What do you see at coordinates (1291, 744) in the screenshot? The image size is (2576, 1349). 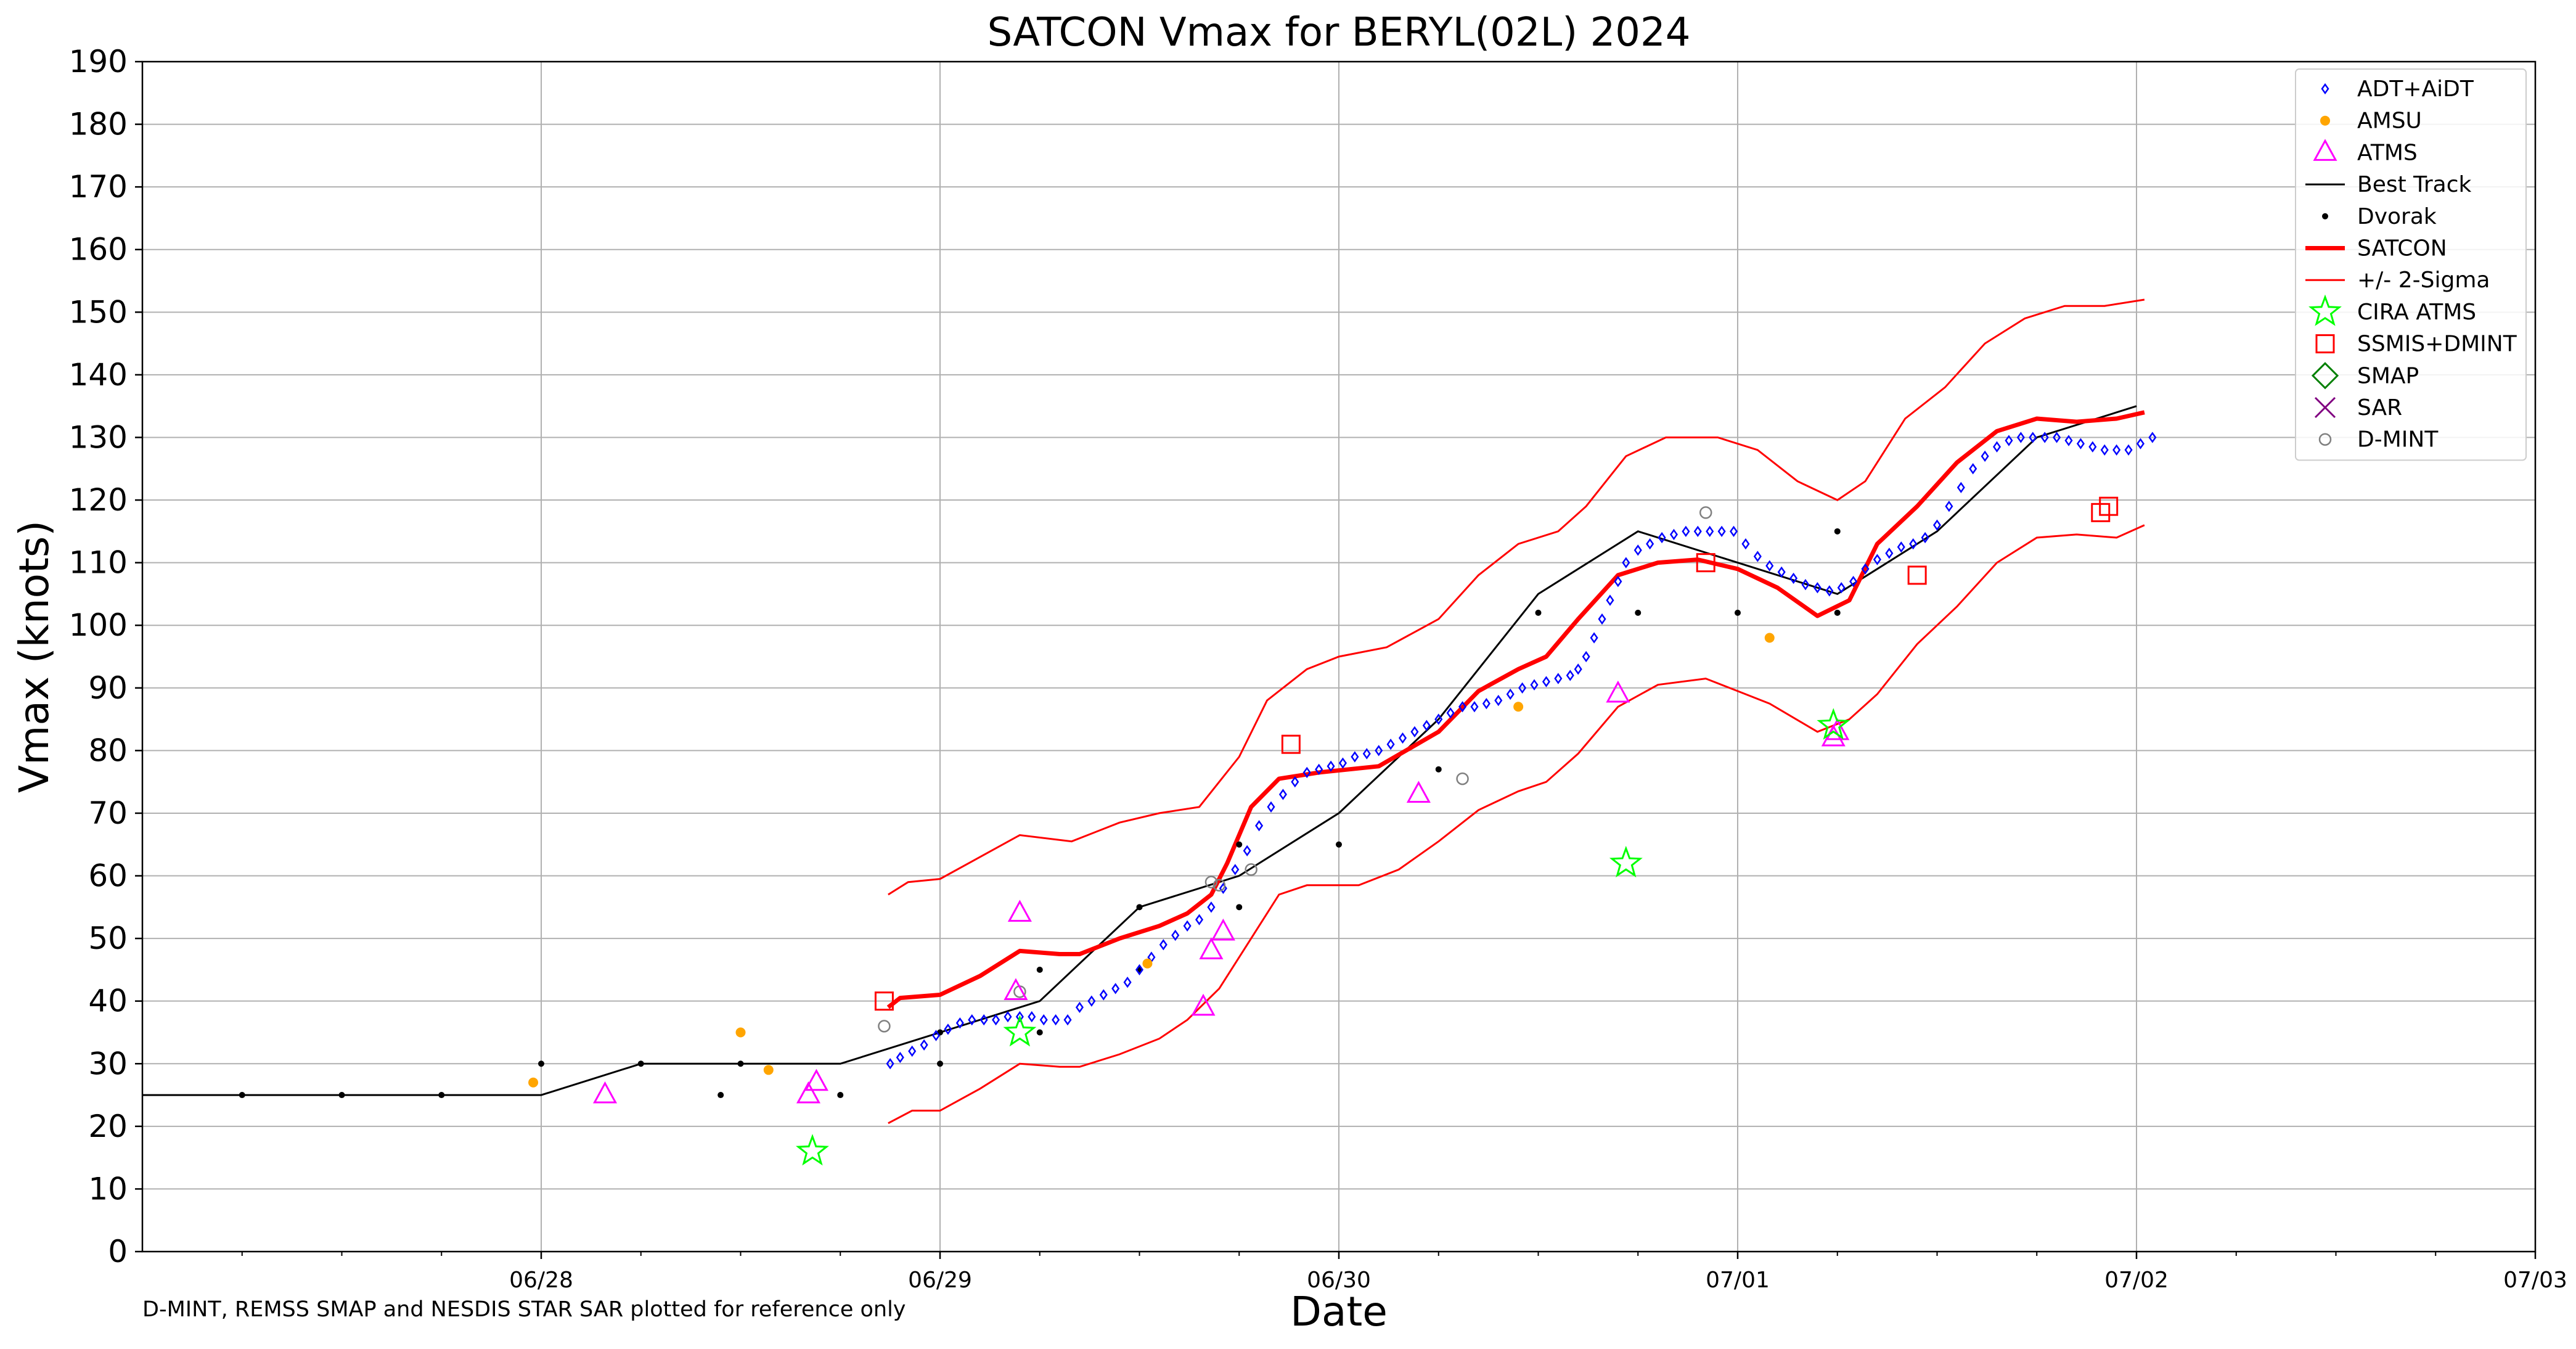 I see `ssmis-dmint-point` at bounding box center [1291, 744].